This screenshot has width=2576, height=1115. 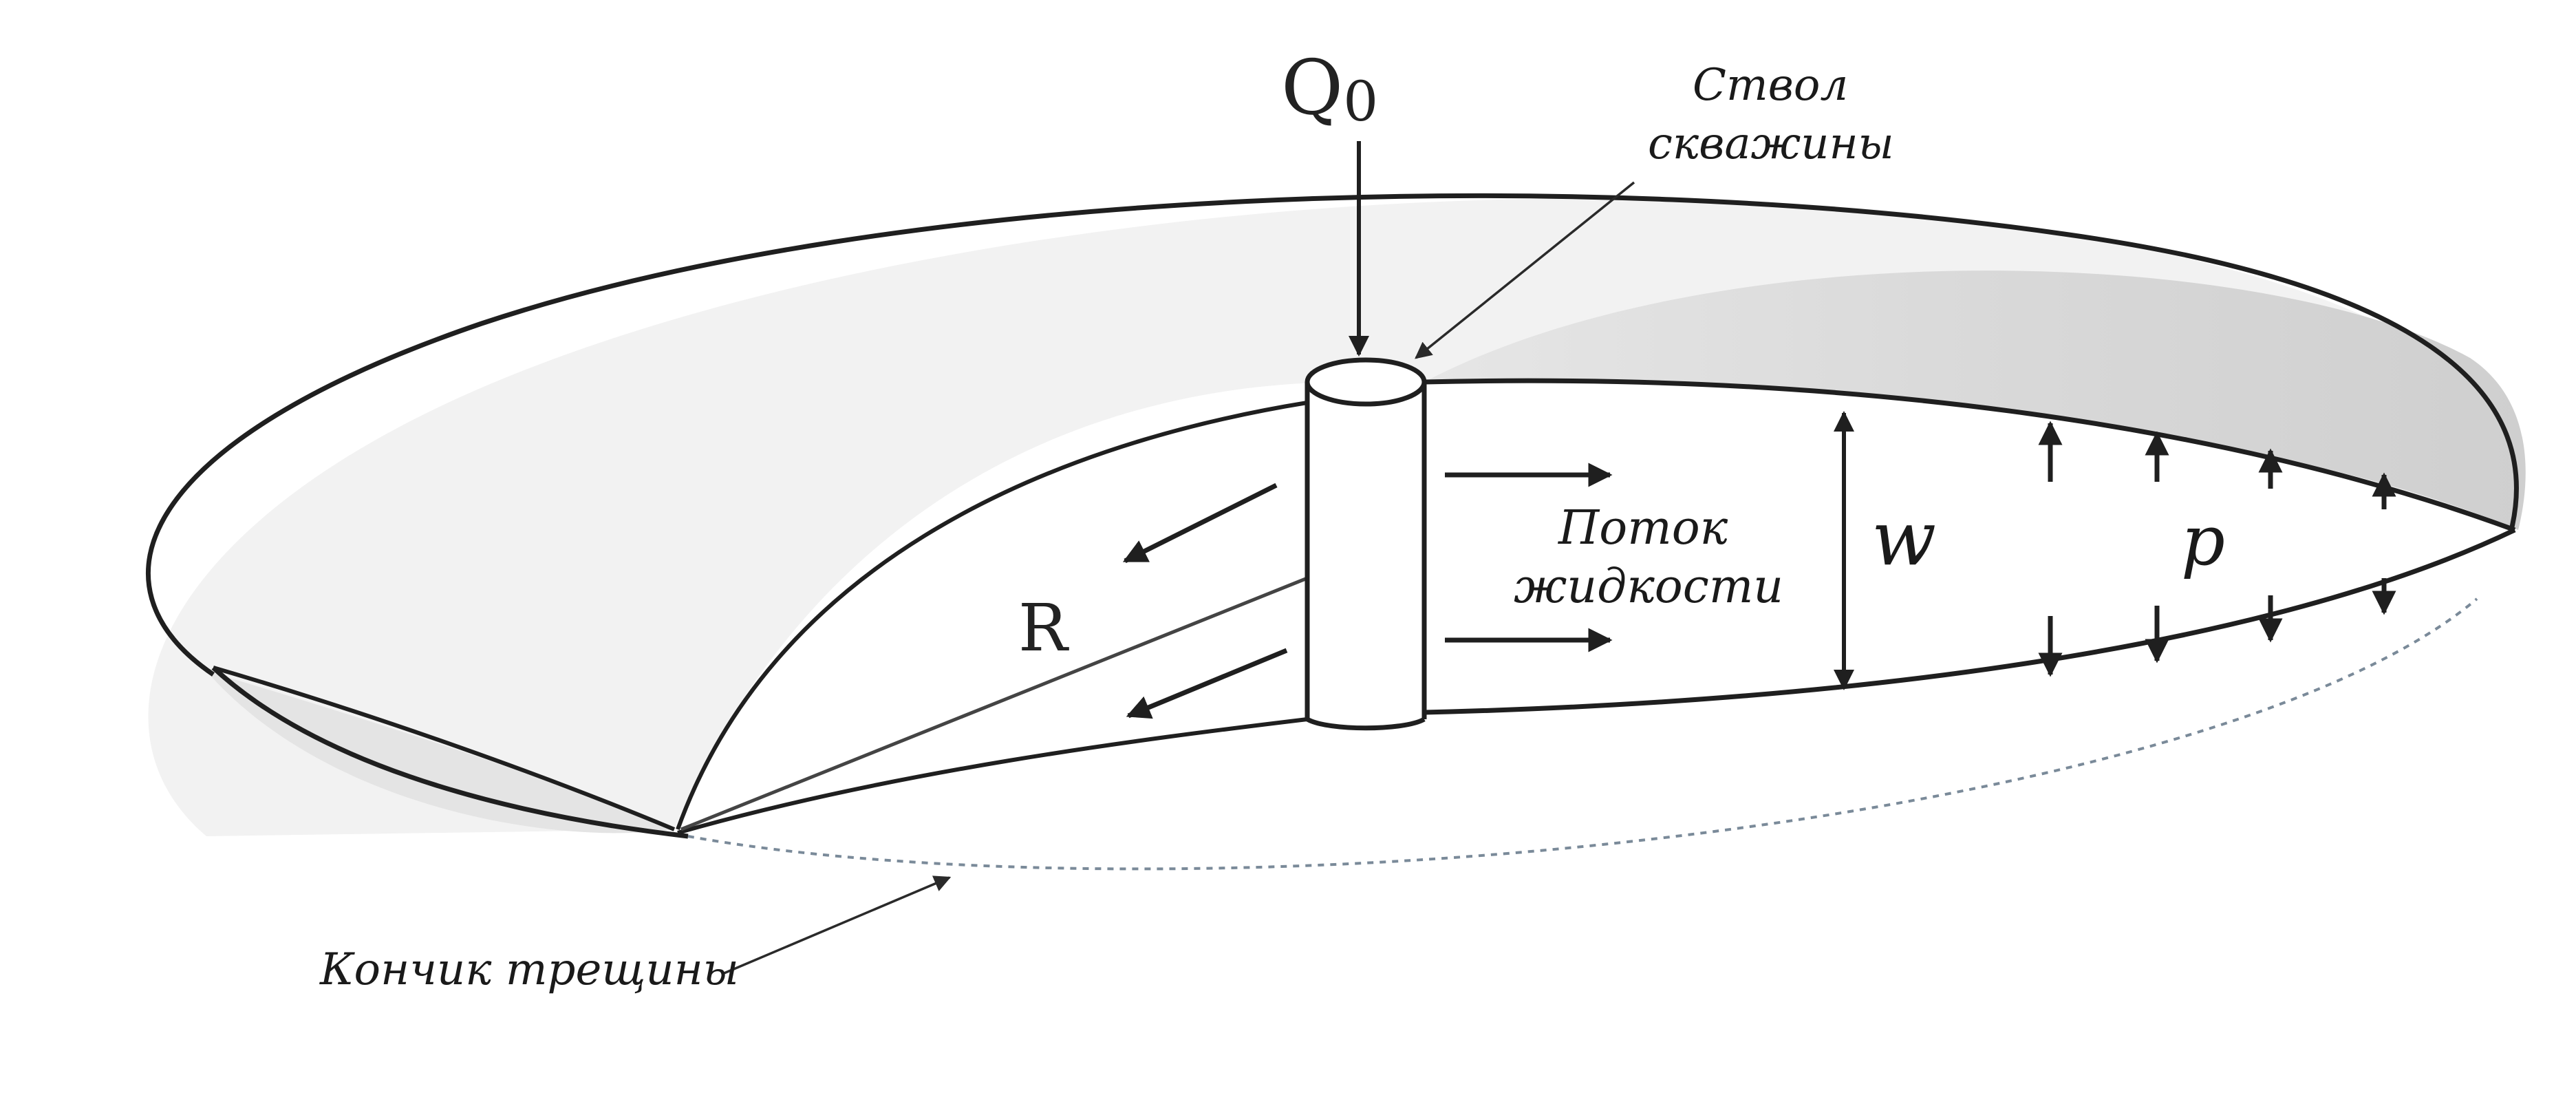 What do you see at coordinates (1043, 628) in the screenshot?
I see `radius-label: R` at bounding box center [1043, 628].